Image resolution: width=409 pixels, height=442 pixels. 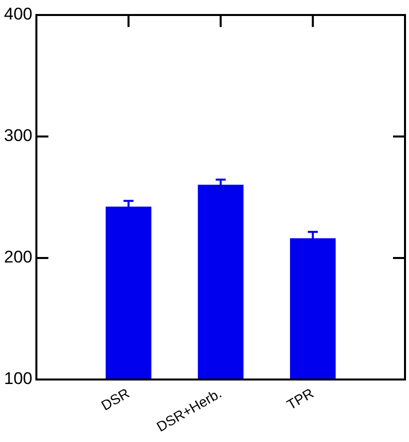 I want to click on x-tick-label: DSR, so click(x=115, y=399).